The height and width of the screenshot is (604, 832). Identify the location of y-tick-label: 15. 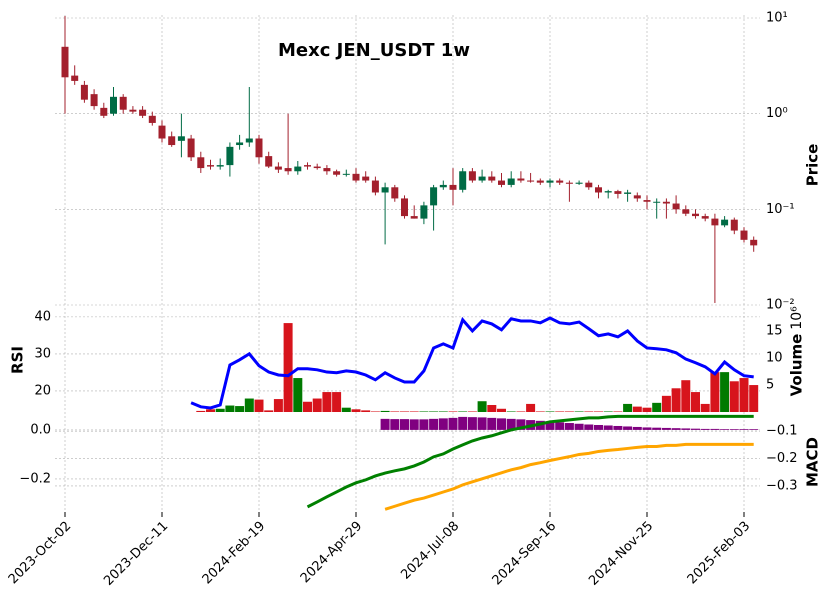
(774, 331).